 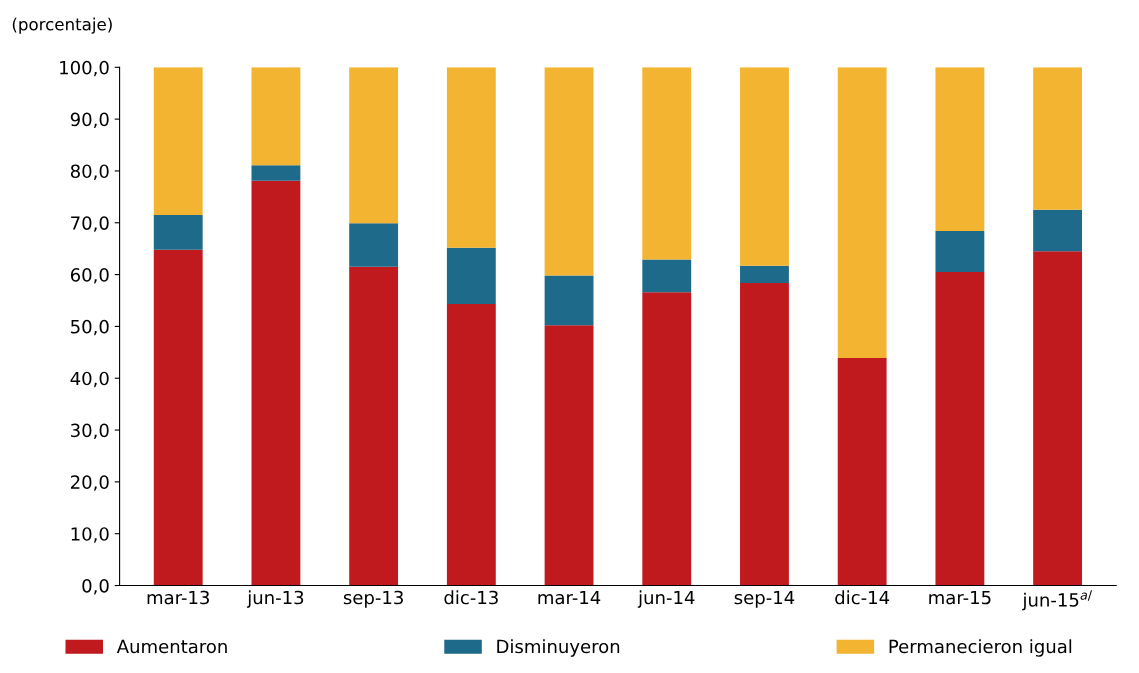 I want to click on x-tick-label: sep-13, so click(x=373, y=599).